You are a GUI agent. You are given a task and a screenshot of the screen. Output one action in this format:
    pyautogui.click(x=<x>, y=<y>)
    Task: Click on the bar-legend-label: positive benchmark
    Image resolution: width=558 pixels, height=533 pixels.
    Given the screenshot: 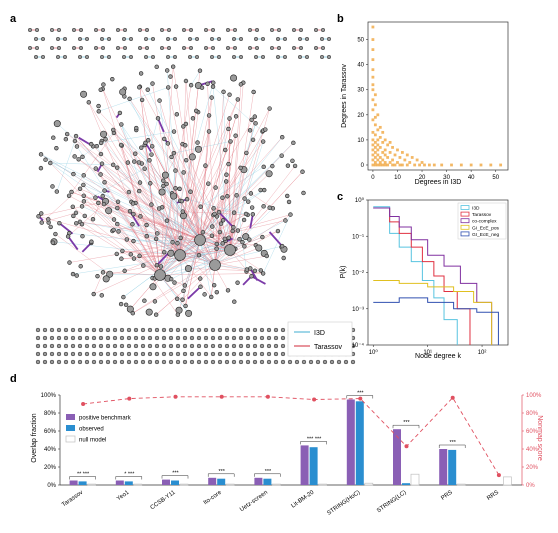 What is the action you would take?
    pyautogui.click(x=105, y=419)
    